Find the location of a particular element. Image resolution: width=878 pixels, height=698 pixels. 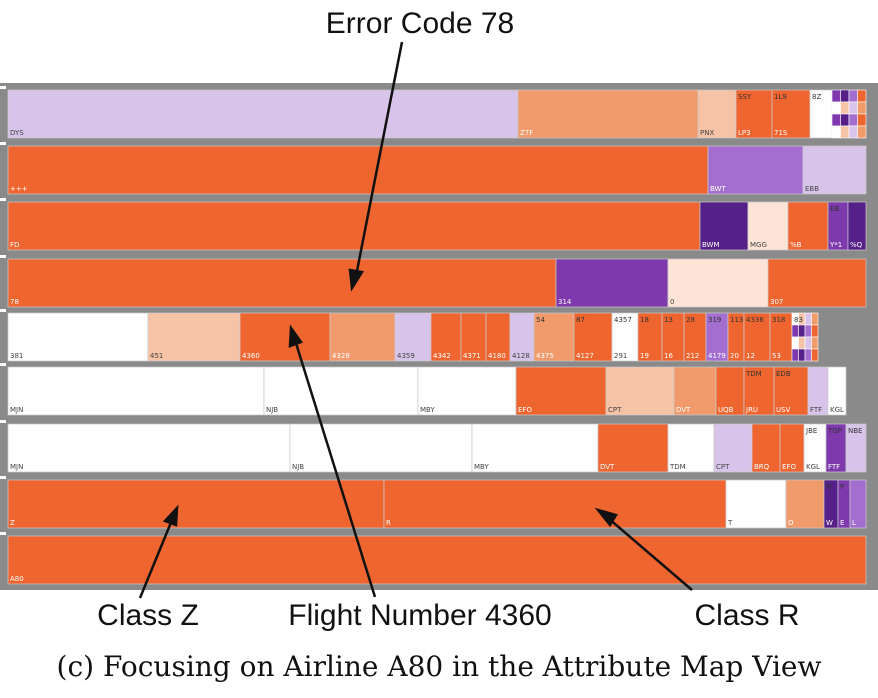

cell-label: %Q is located at coordinates (856, 245).